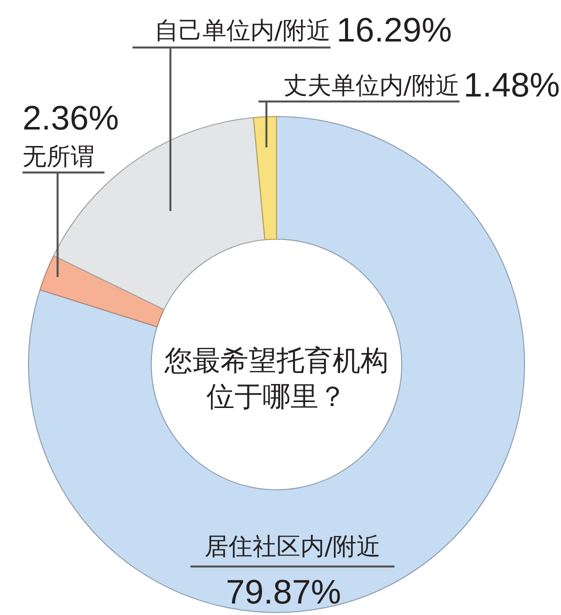  What do you see at coordinates (284, 593) in the screenshot?
I see `data-label: 79.87%` at bounding box center [284, 593].